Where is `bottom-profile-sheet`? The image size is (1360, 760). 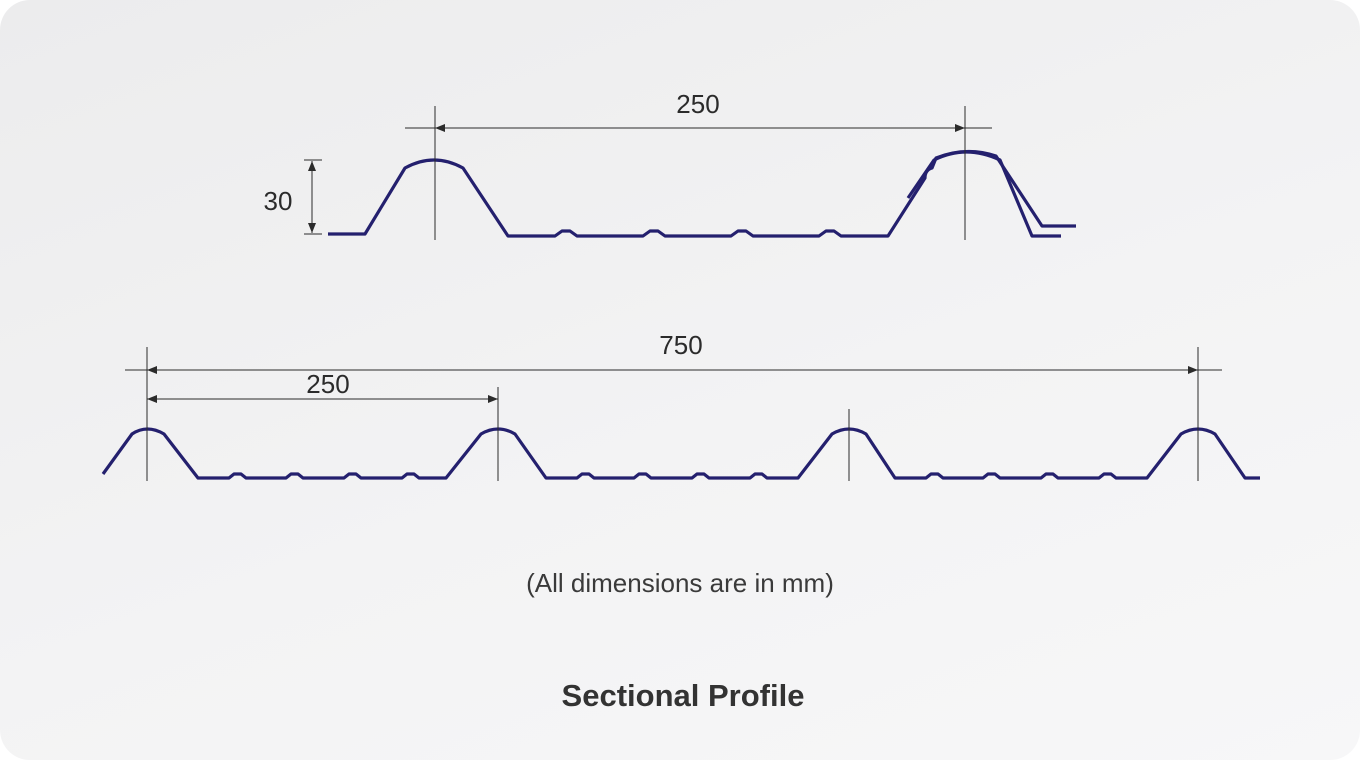
bottom-profile-sheet is located at coordinates (680, 453).